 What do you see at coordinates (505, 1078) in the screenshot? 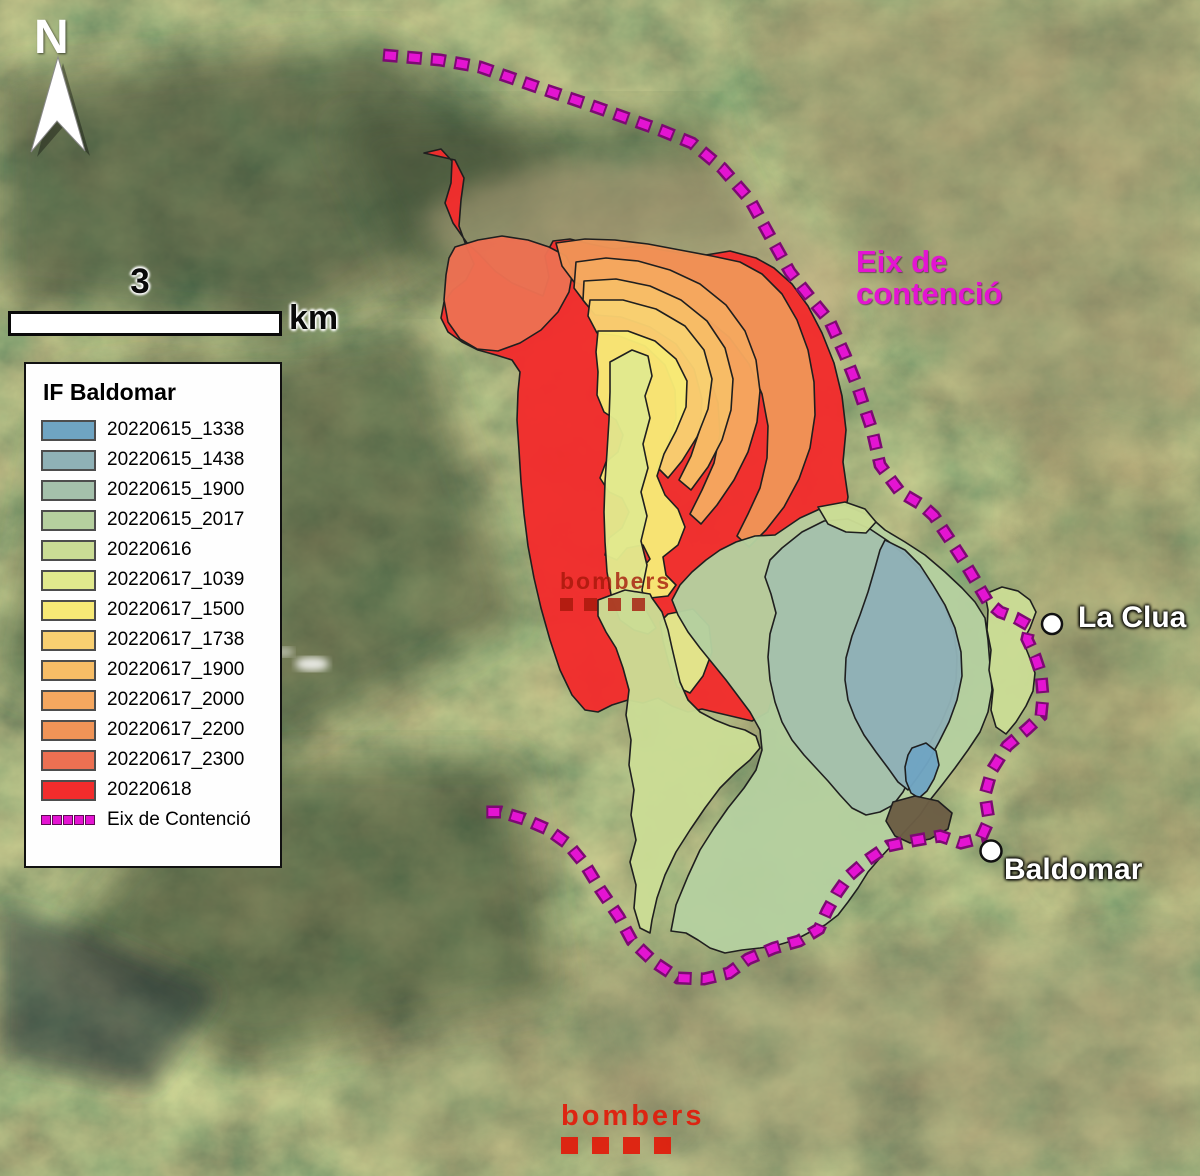
I see `fields-patch-sw` at bounding box center [505, 1078].